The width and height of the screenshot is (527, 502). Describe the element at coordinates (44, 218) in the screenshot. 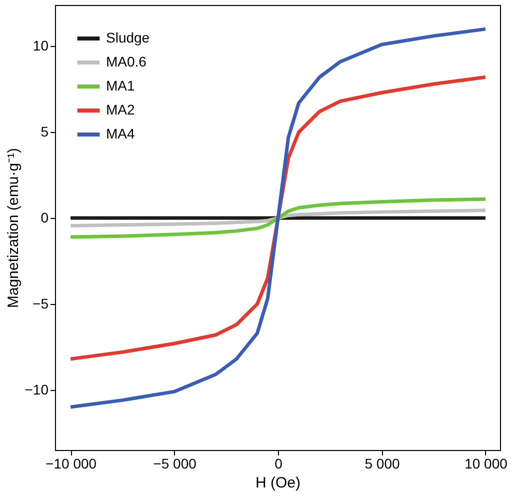

I see `y-tick-label: 0` at that location.